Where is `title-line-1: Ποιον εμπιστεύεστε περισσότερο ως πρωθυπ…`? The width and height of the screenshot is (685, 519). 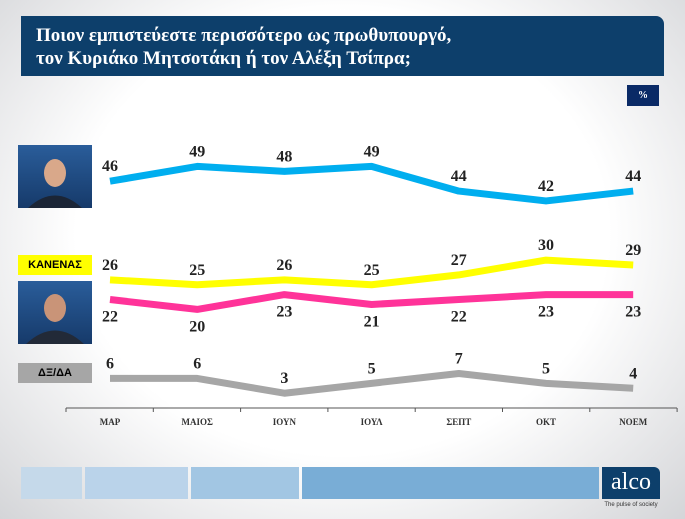 title-line-1: Ποιον εμπιστεύεστε περισσότερο ως πρωθυπ… is located at coordinates (244, 35).